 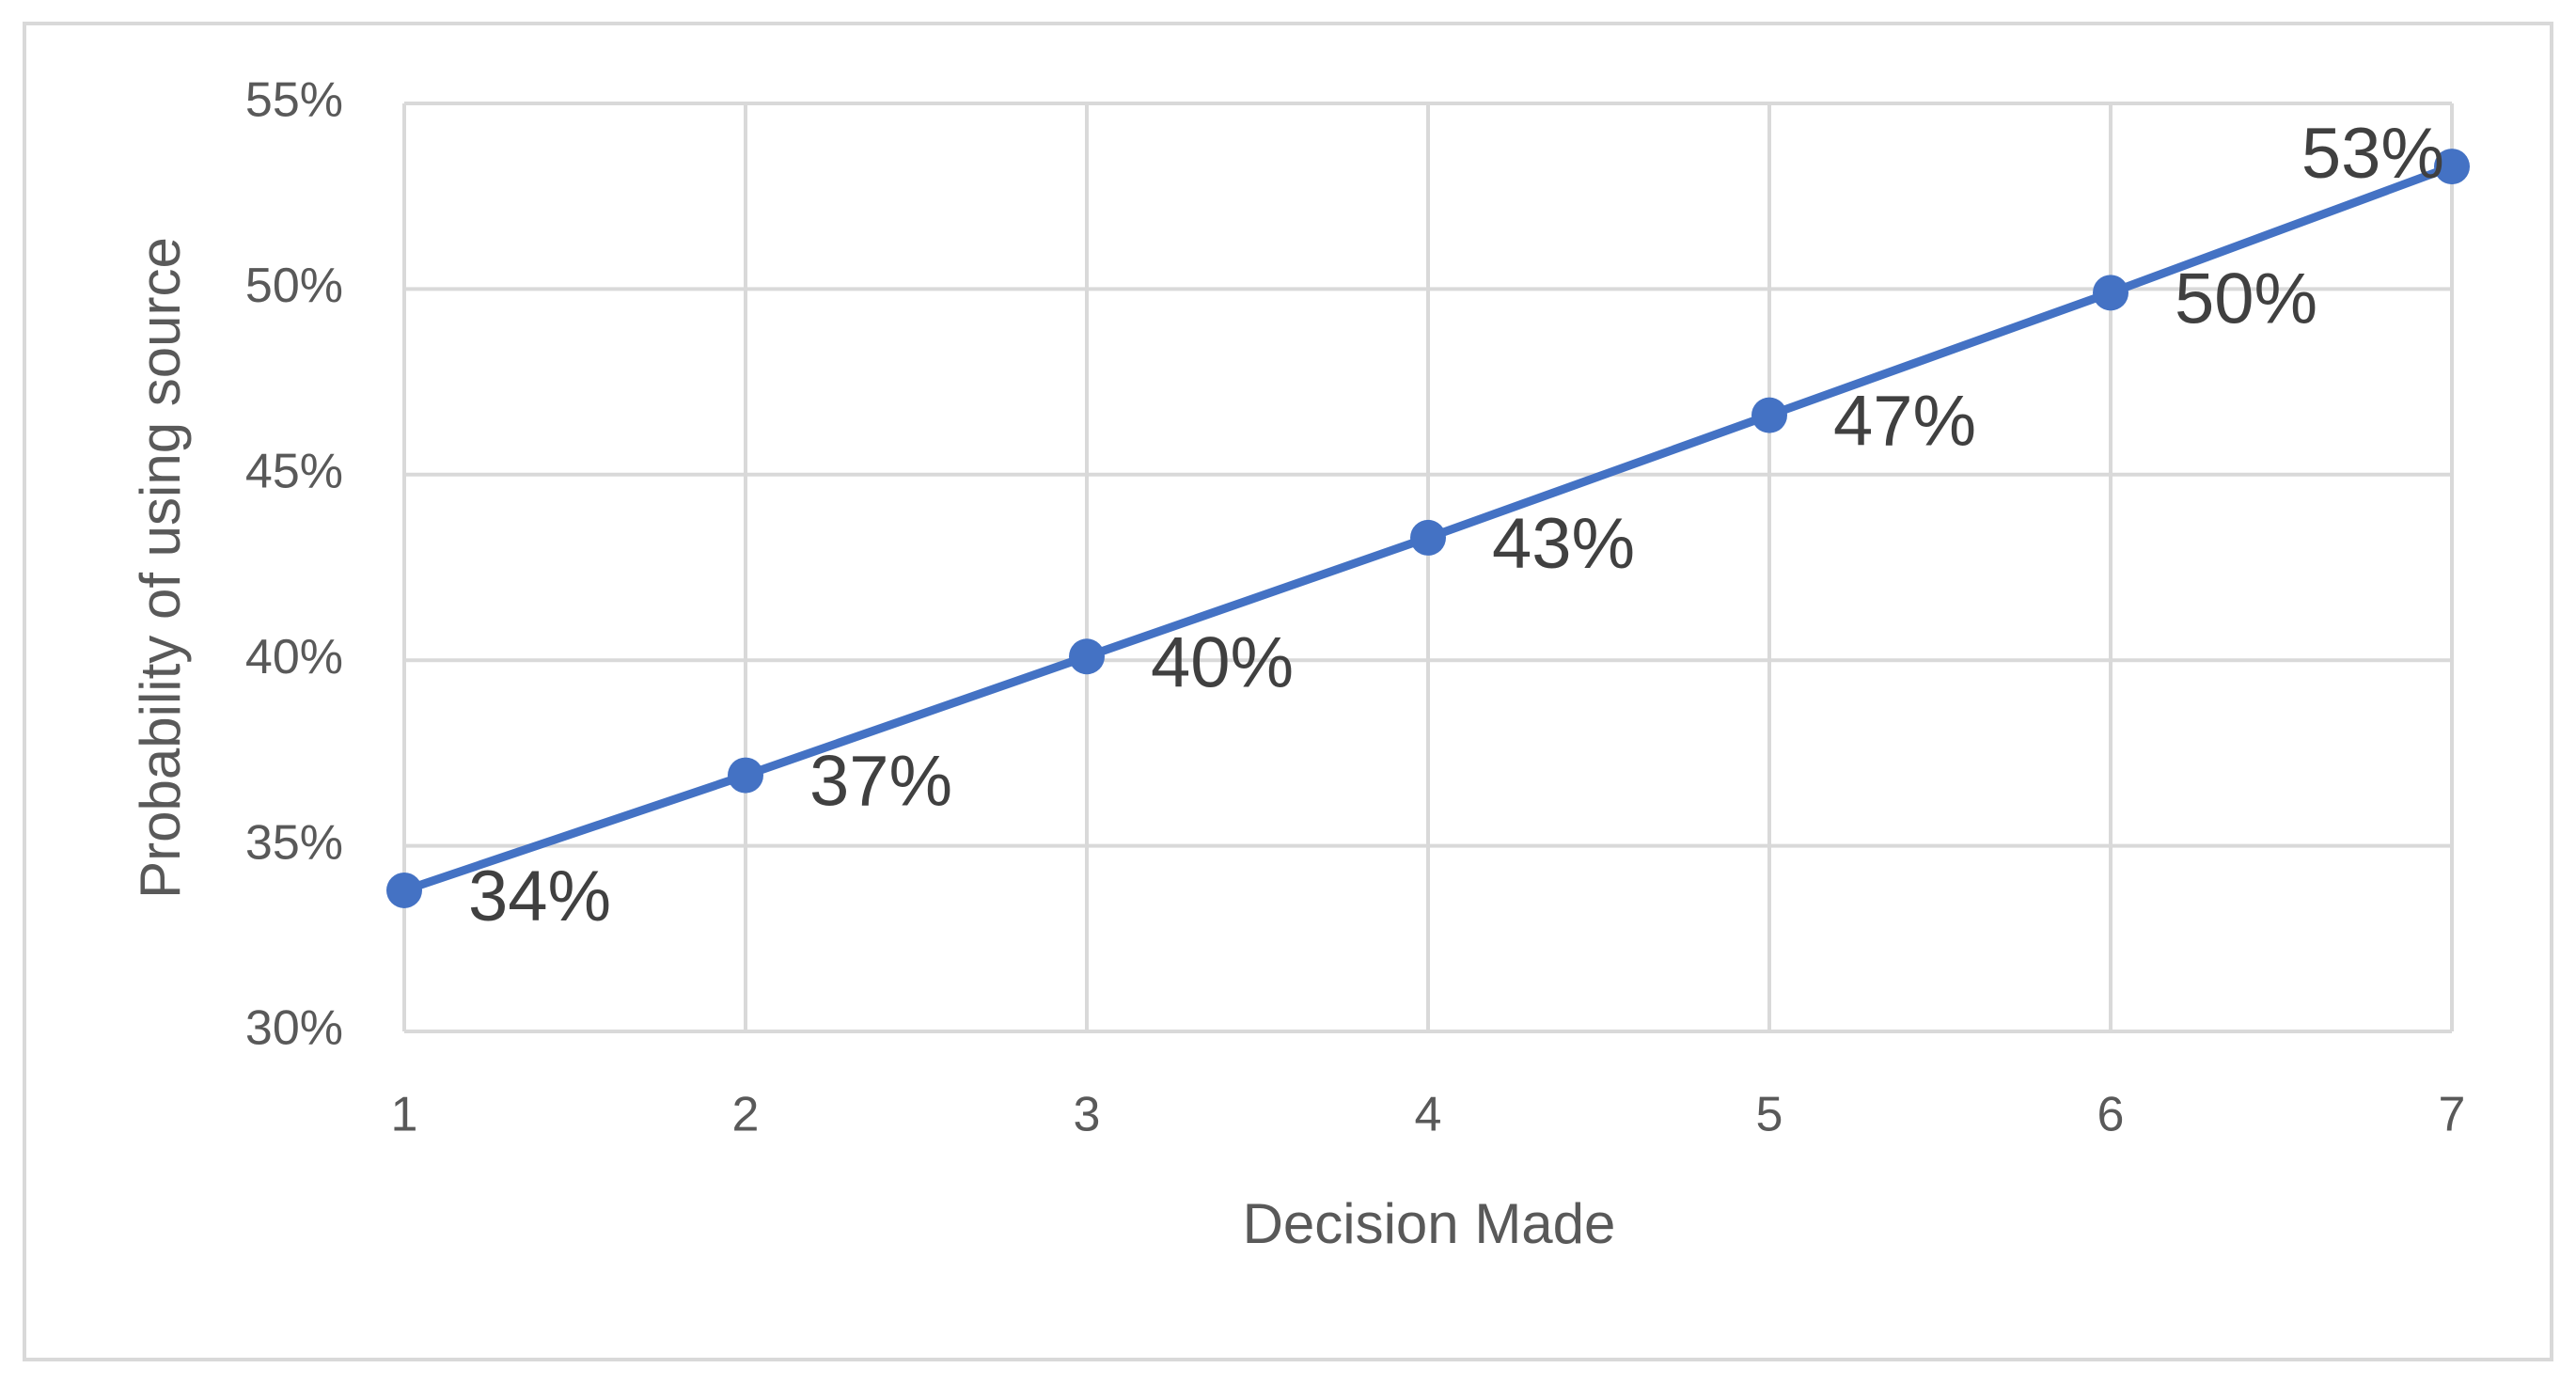 What do you see at coordinates (294, 100) in the screenshot?
I see `y-tick-label: 55%` at bounding box center [294, 100].